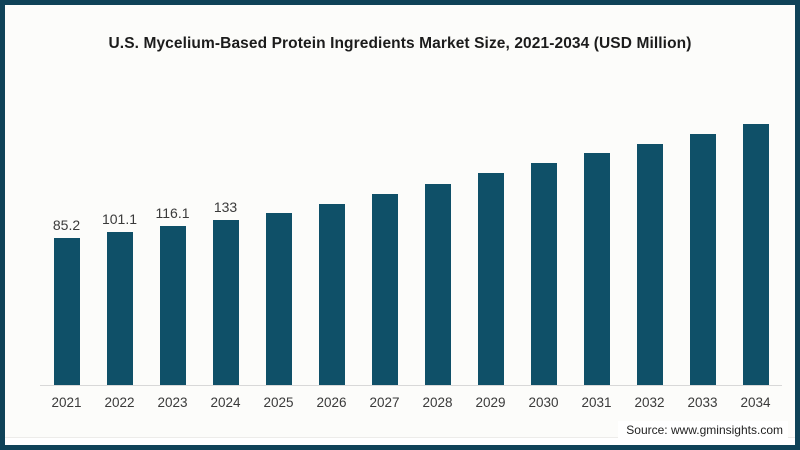  I want to click on bar-value-label: 85.2, so click(66, 225).